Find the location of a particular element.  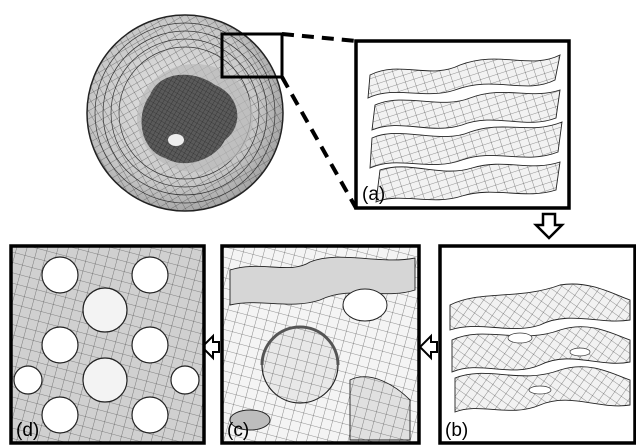

panel-c-label: (c) is located at coordinates (238, 430).